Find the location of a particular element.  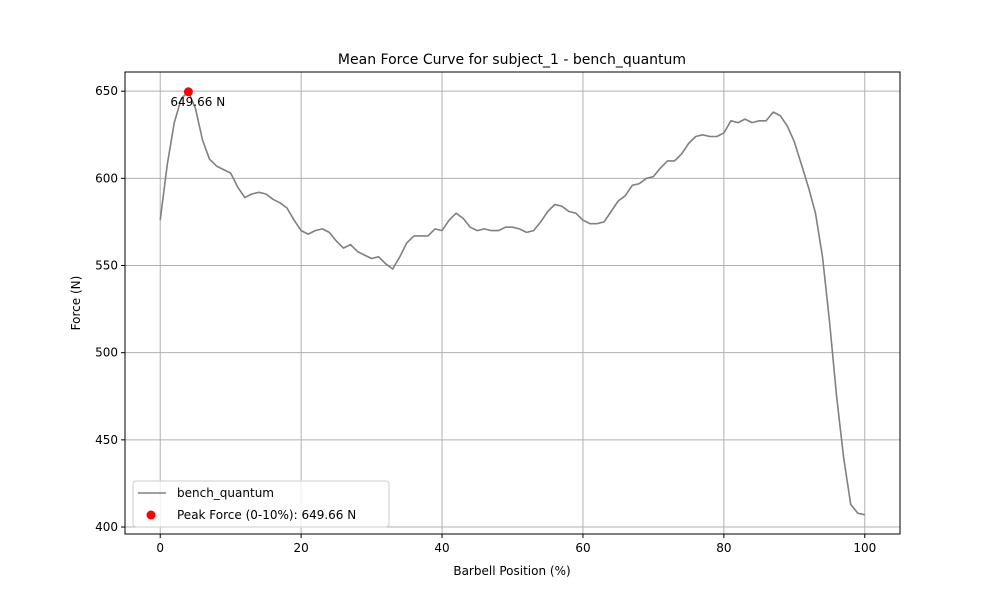

y-tick-label: 400 is located at coordinates (106, 527).